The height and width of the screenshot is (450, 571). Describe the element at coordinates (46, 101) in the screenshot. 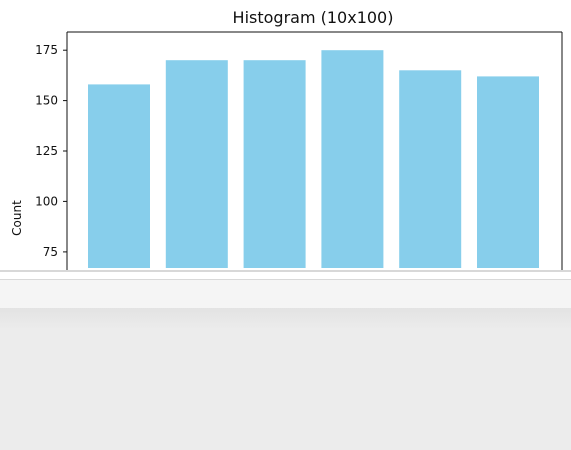

I see `y-tick-label: 150` at that location.